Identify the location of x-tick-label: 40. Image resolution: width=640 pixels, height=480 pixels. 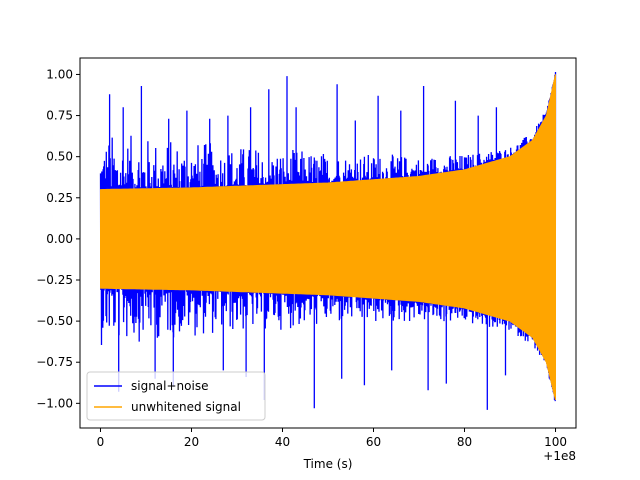
(282, 442).